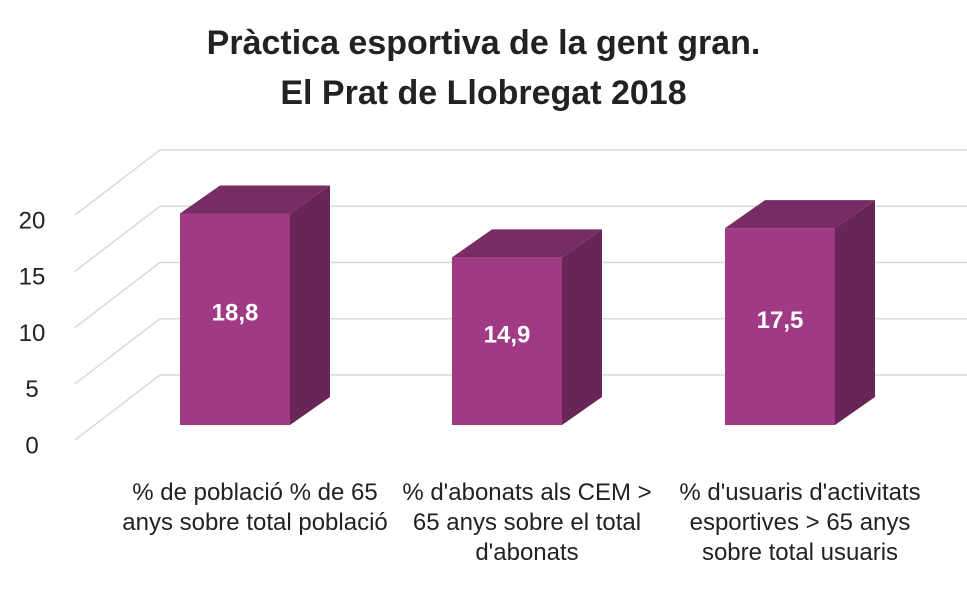  What do you see at coordinates (31, 389) in the screenshot?
I see `y-tick-label: 5` at bounding box center [31, 389].